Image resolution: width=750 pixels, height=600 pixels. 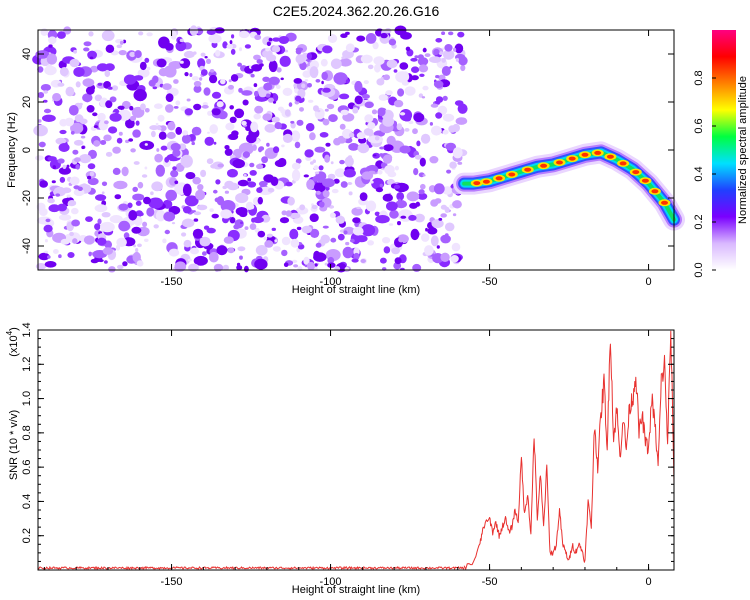 I want to click on snr-multiplier-close: ), so click(x=14, y=329).